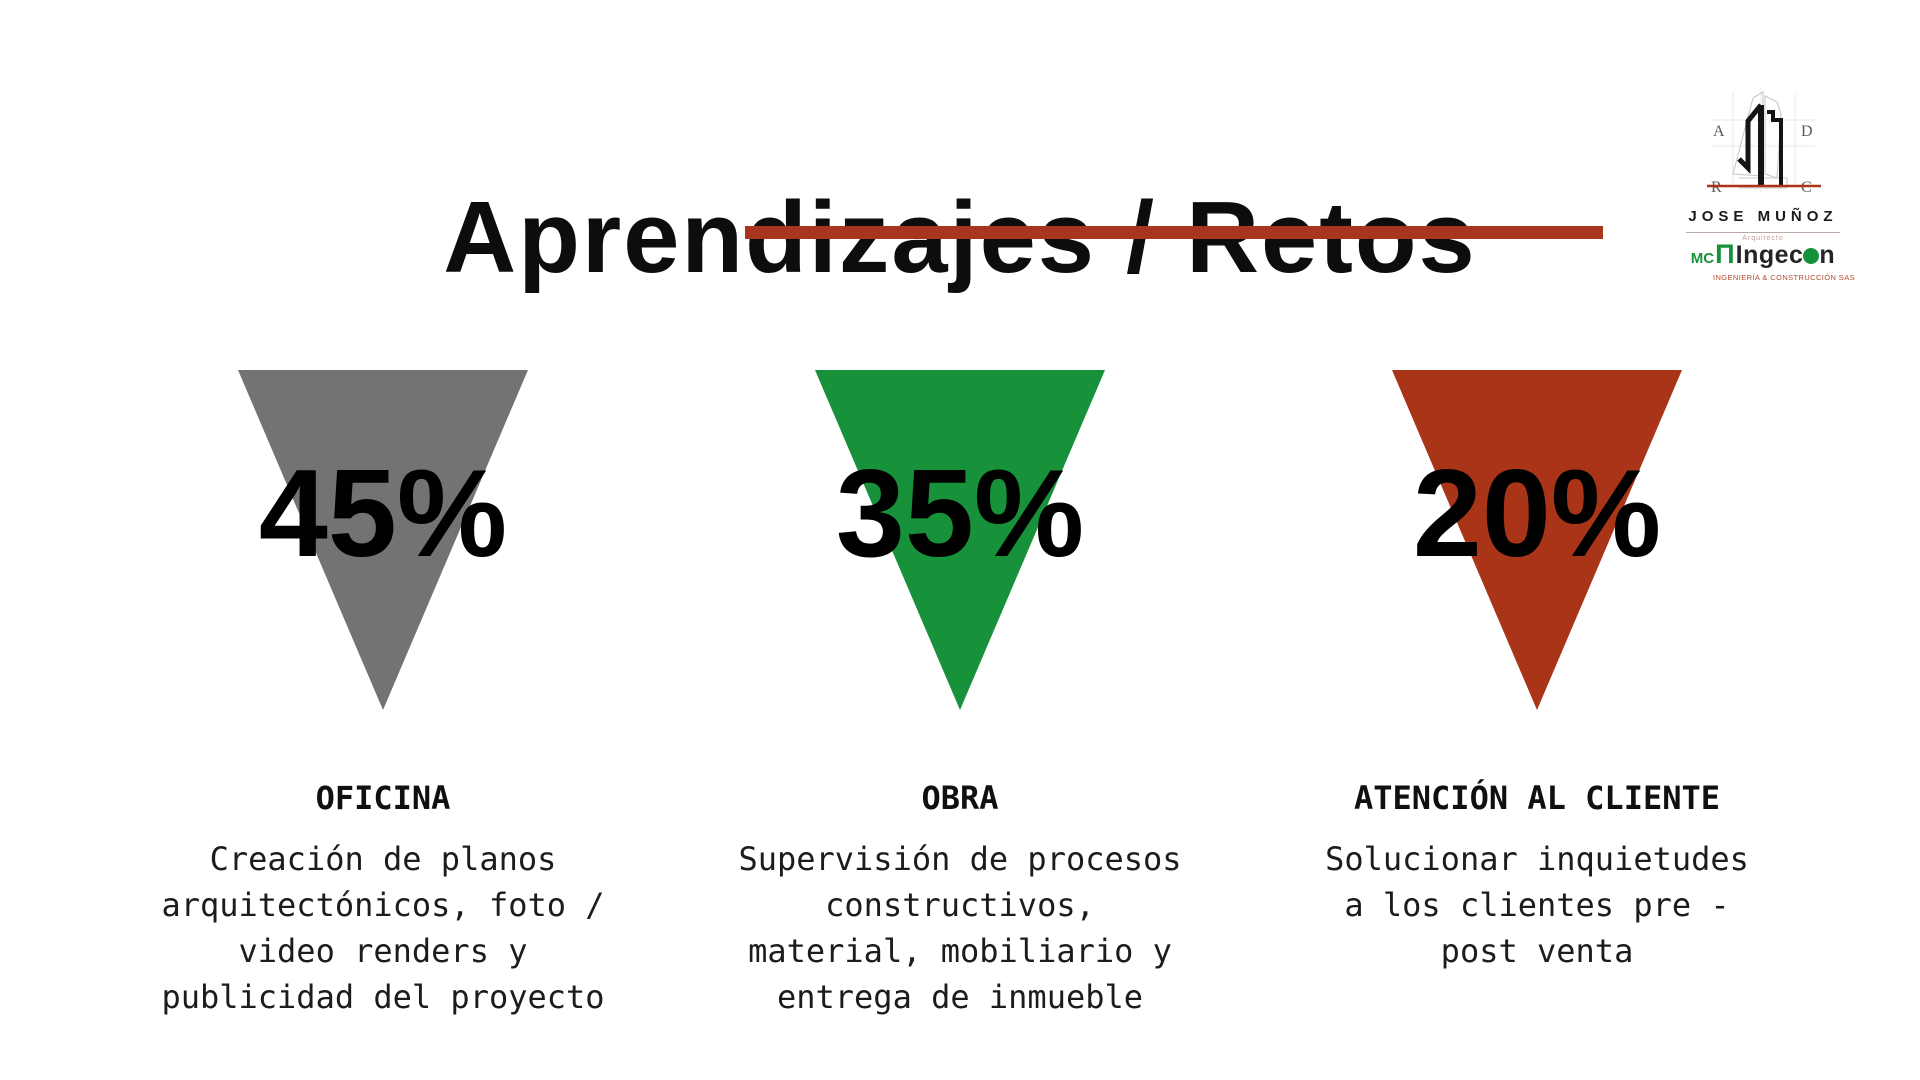  I want to click on architect-name: JOSE MUÑOZ, so click(1763, 216).